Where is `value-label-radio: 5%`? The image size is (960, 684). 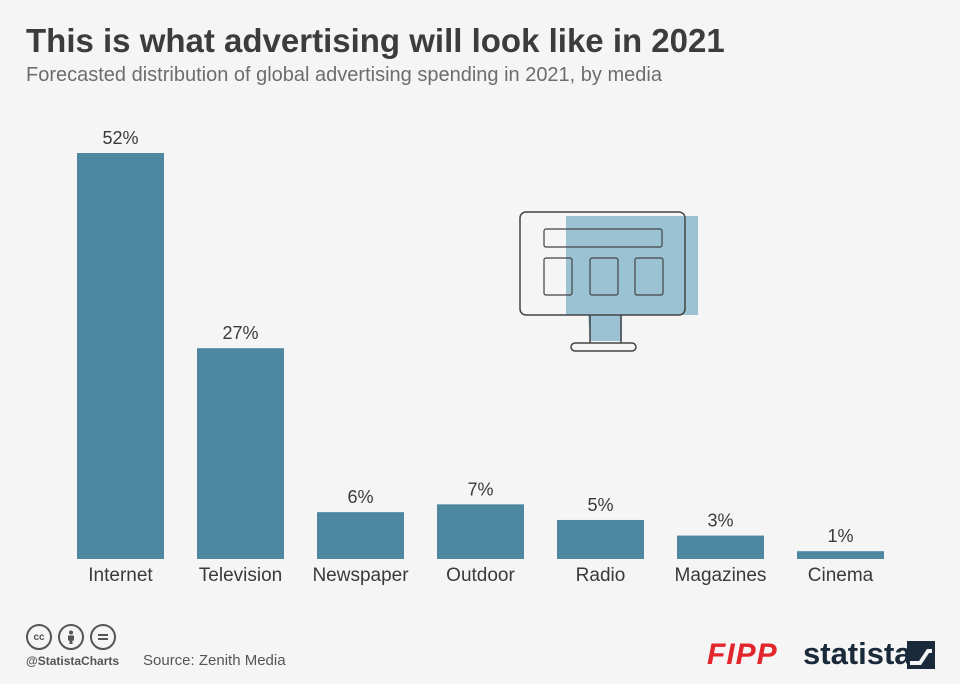 value-label-radio: 5% is located at coordinates (600, 505).